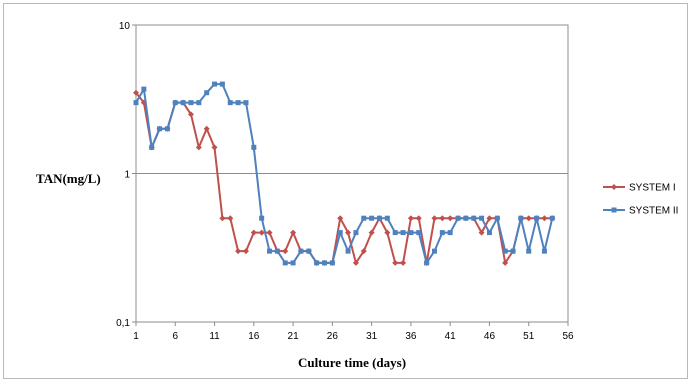 The image size is (692, 383). Describe the element at coordinates (568, 336) in the screenshot. I see `x-tick-label: 56` at that location.